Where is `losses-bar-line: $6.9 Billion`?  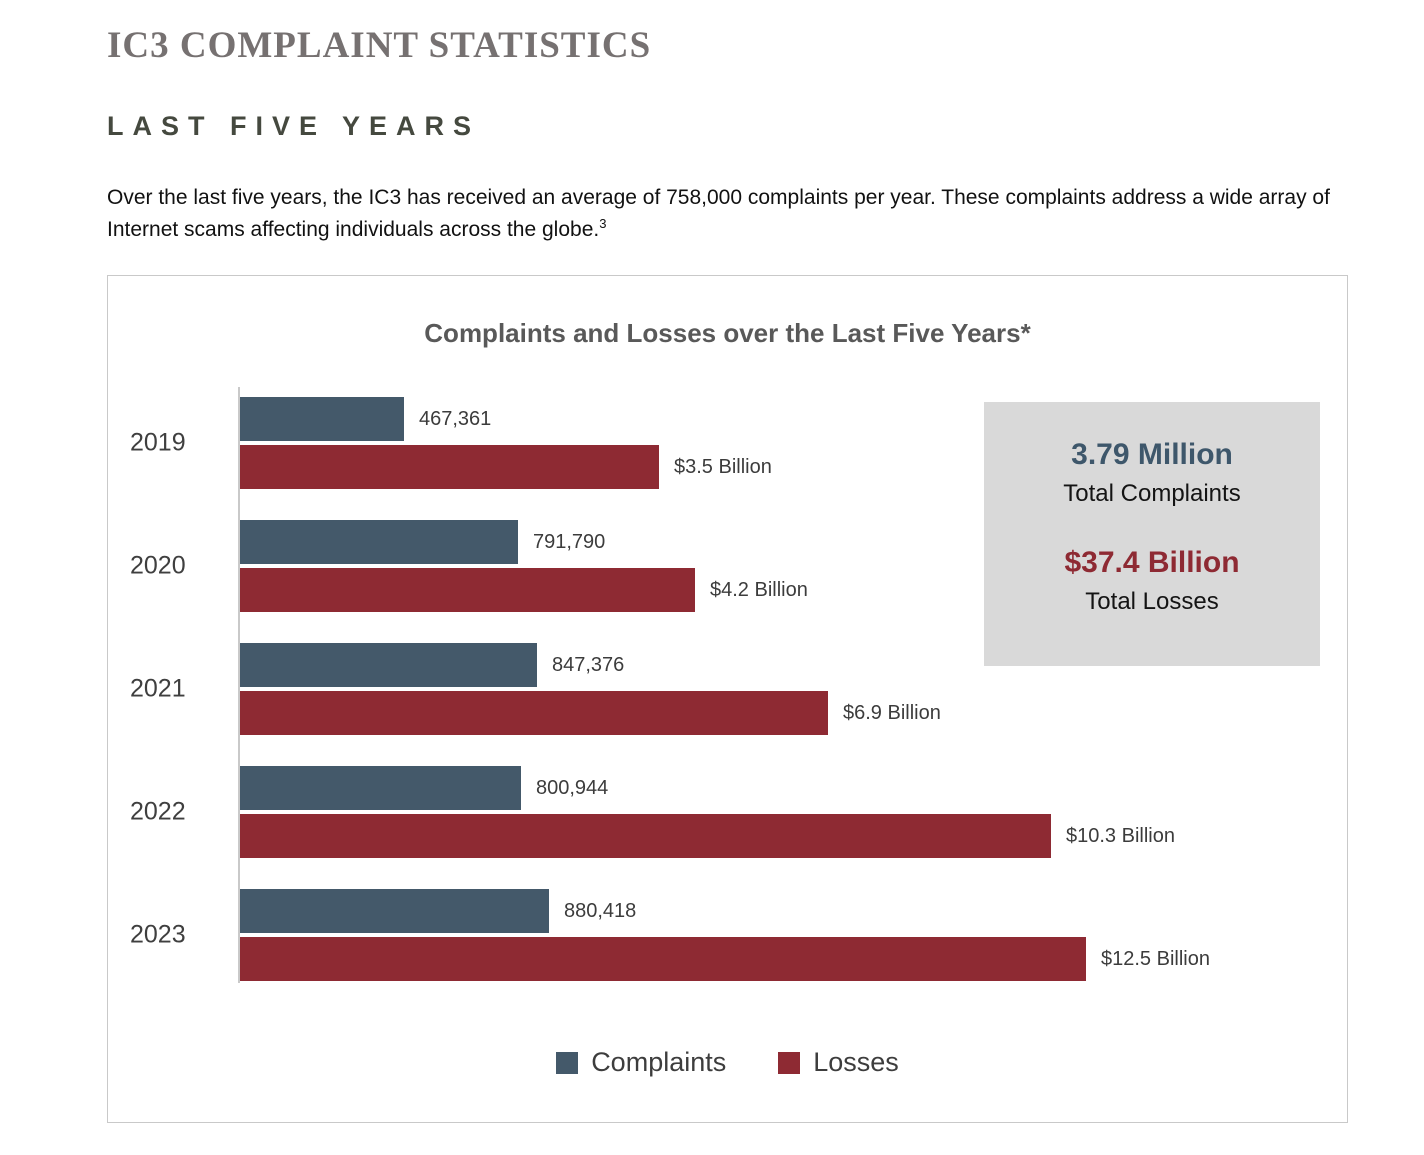
losses-bar-line: $6.9 Billion is located at coordinates (784, 713).